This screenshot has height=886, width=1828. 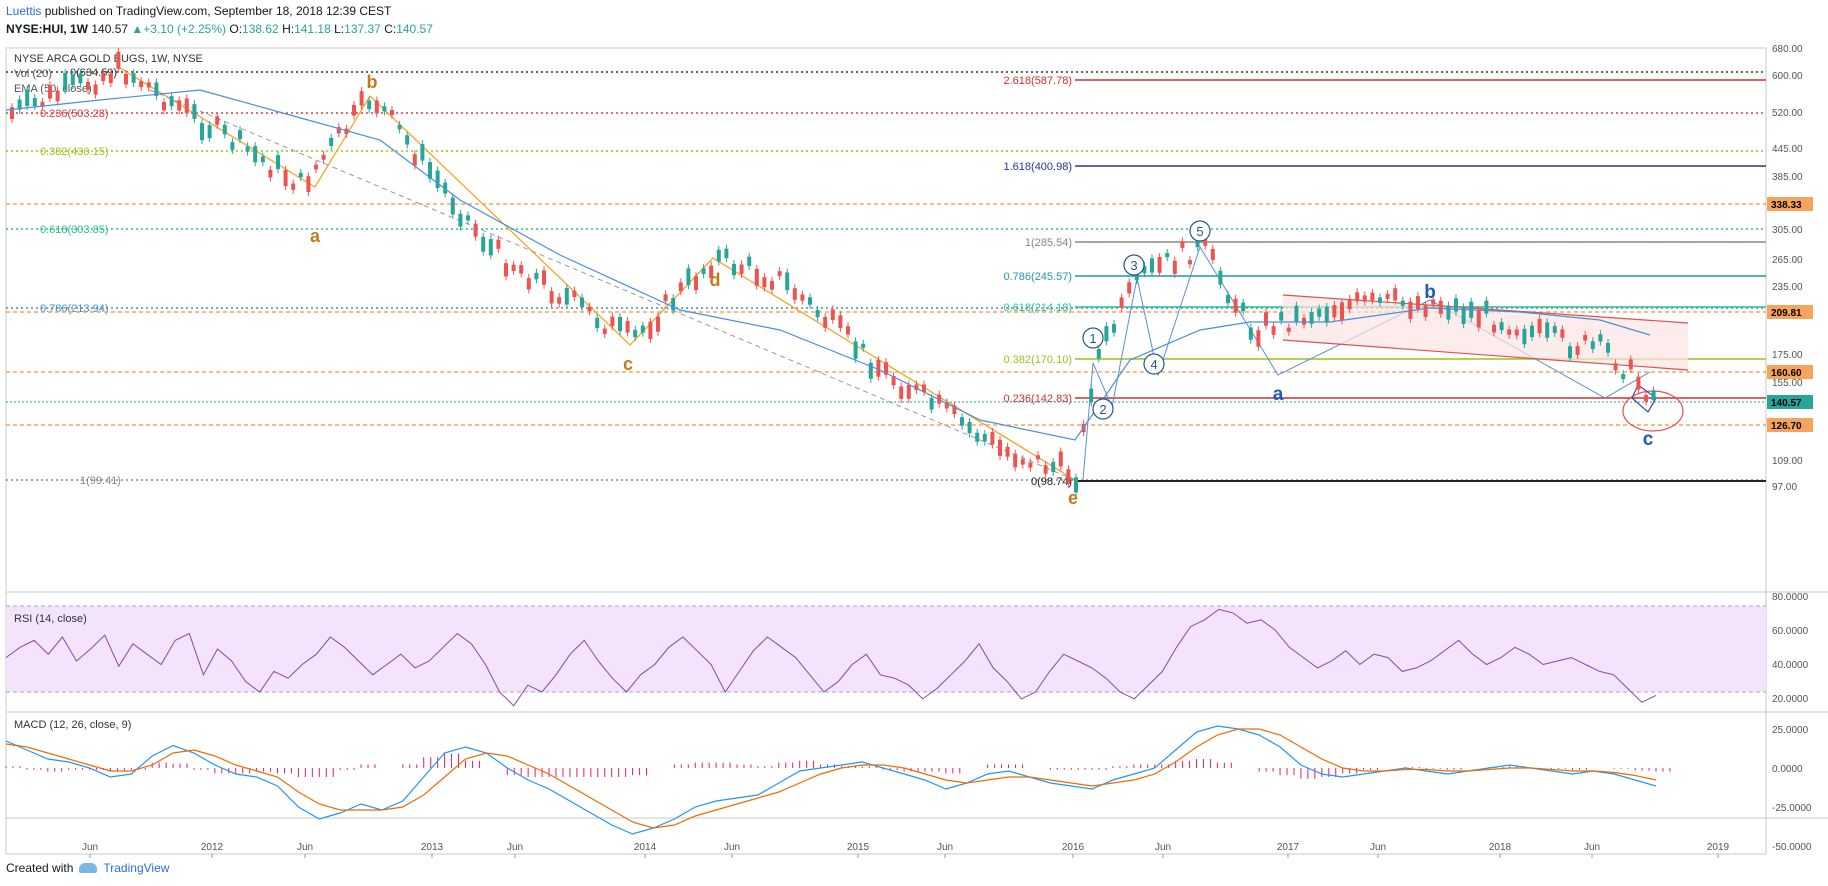 What do you see at coordinates (1048, 243) in the screenshot?
I see `fib-right-label: 1(285.54)` at bounding box center [1048, 243].